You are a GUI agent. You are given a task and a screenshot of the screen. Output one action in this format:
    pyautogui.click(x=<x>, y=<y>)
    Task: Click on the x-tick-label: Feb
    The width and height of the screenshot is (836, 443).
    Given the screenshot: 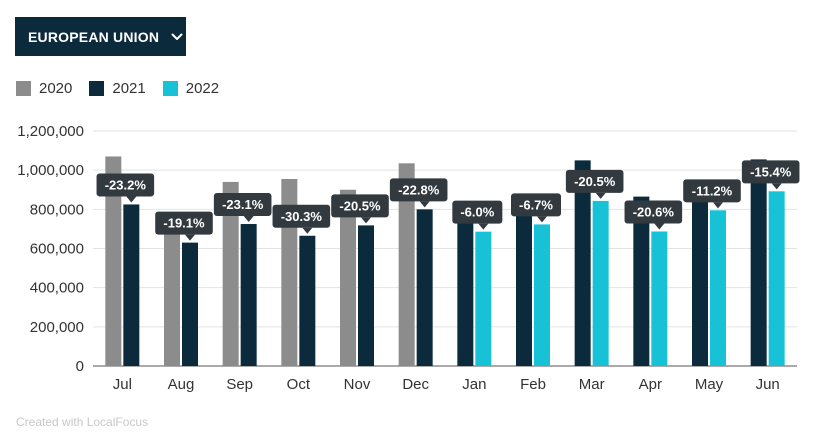 What is the action you would take?
    pyautogui.click(x=533, y=384)
    